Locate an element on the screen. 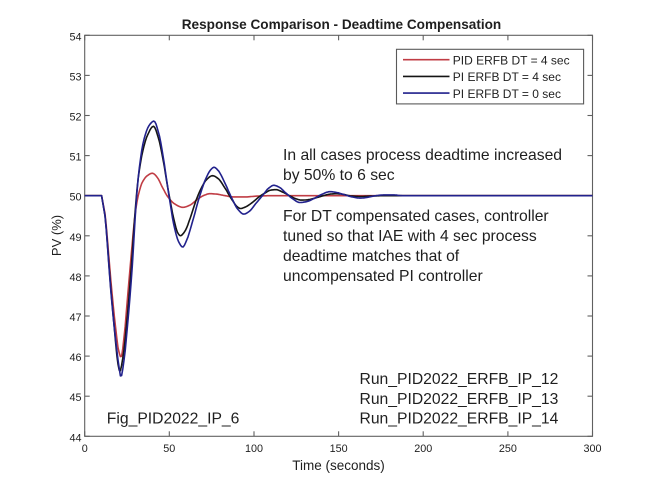 This screenshot has width=655, height=491. svg-text: 54 is located at coordinates (75, 37).